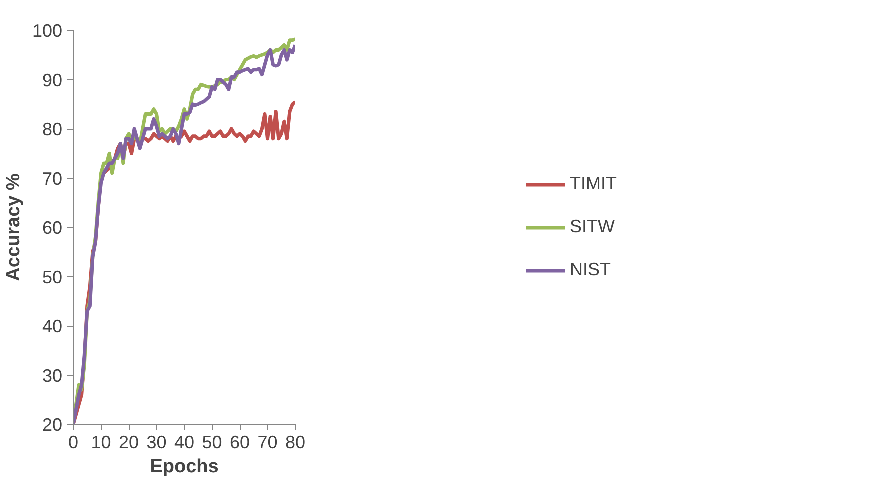 Image resolution: width=894 pixels, height=503 pixels. What do you see at coordinates (129, 442) in the screenshot?
I see `x-tick-label: 20` at bounding box center [129, 442].